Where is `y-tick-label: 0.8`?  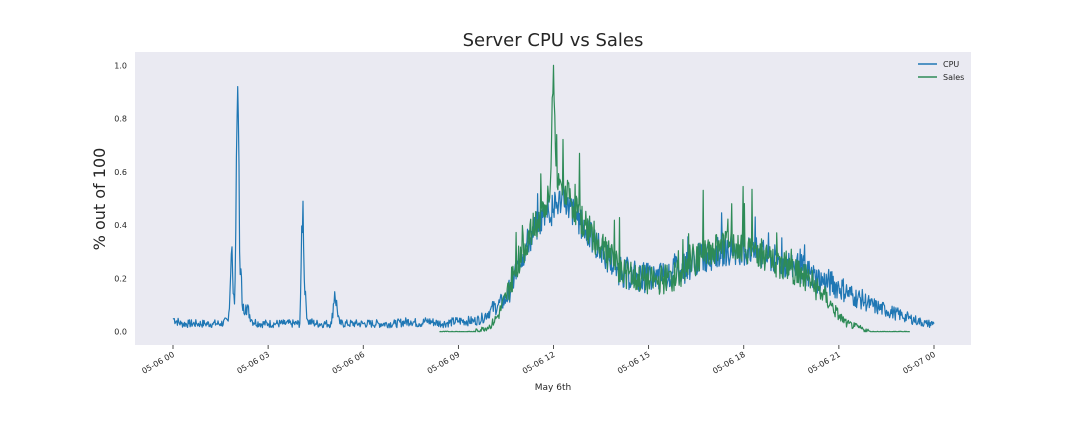 y-tick-label: 0.8 is located at coordinates (120, 119).